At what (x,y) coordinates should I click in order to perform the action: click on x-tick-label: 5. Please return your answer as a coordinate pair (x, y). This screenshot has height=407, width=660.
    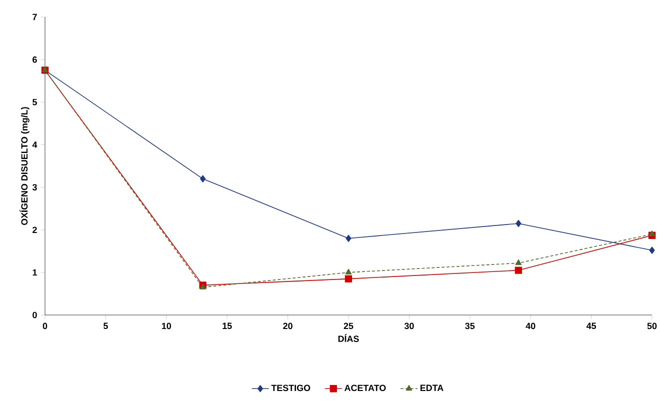
    Looking at the image, I should click on (105, 326).